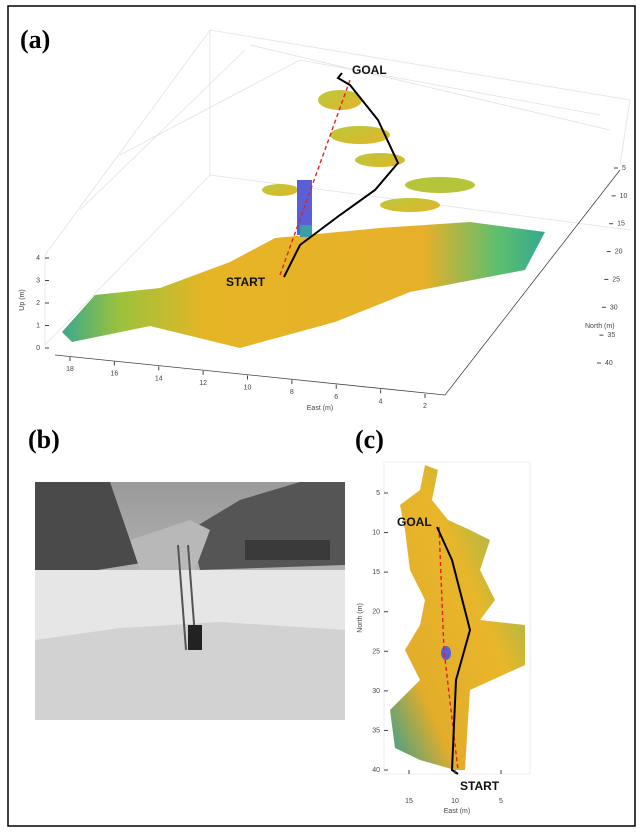 Image resolution: width=643 pixels, height=837 pixels. Describe the element at coordinates (38, 281) in the screenshot. I see `tick-label: 3` at that location.